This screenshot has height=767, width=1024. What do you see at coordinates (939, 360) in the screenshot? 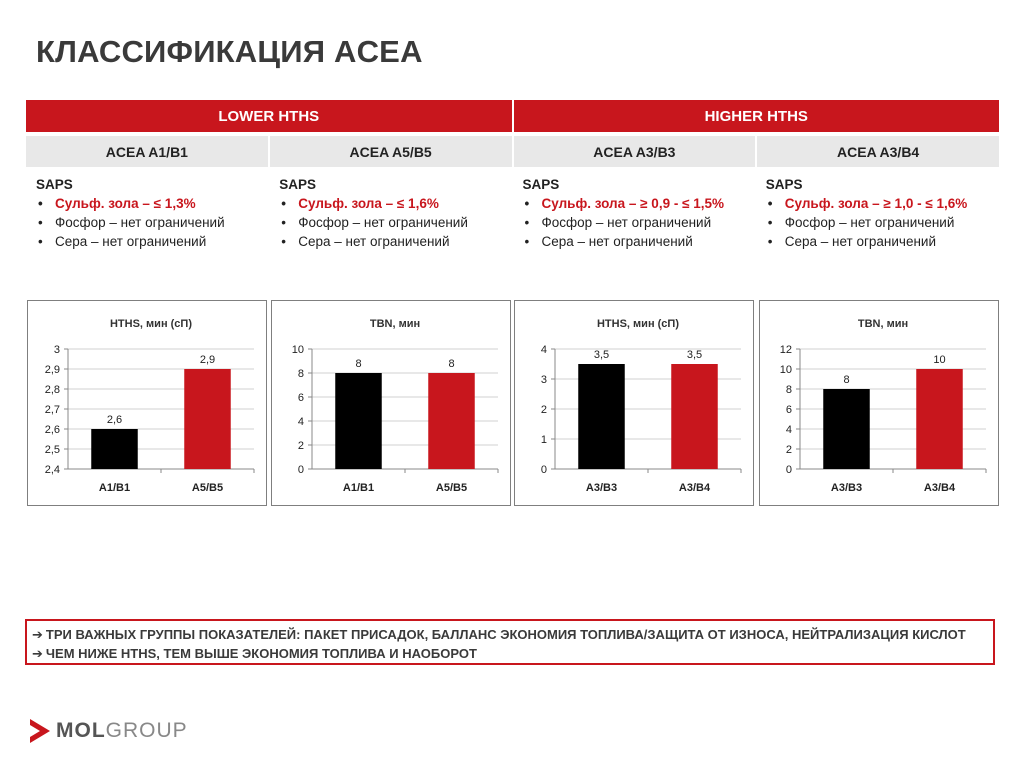
I see `data-label: 10` at bounding box center [939, 360].